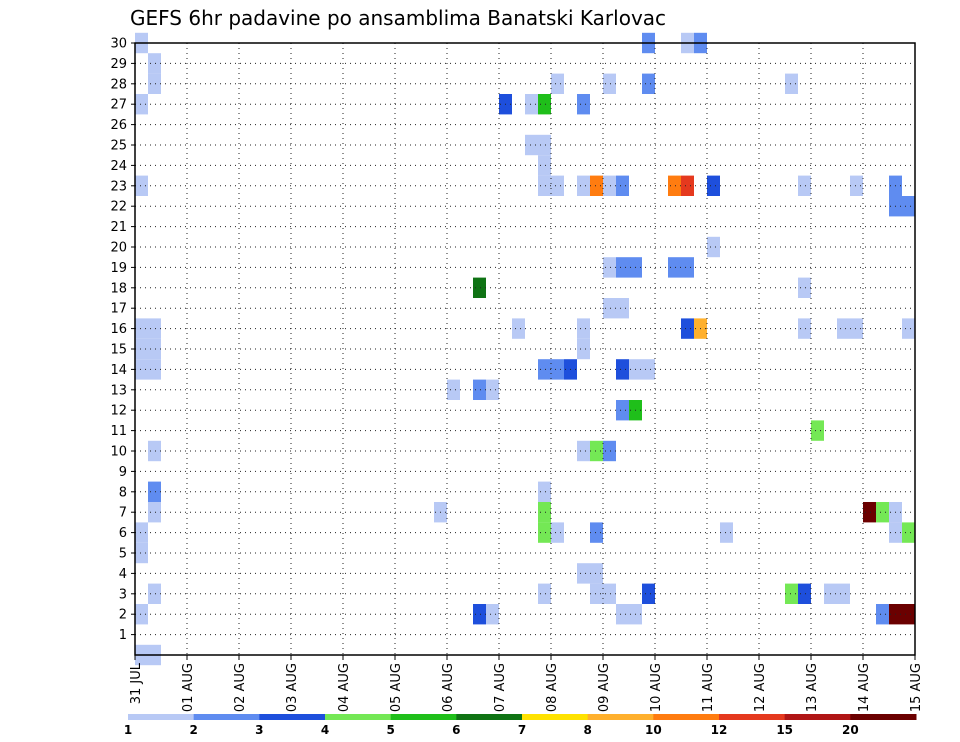  What do you see at coordinates (118, 329) in the screenshot?
I see `y-tick-label: 16` at bounding box center [118, 329].